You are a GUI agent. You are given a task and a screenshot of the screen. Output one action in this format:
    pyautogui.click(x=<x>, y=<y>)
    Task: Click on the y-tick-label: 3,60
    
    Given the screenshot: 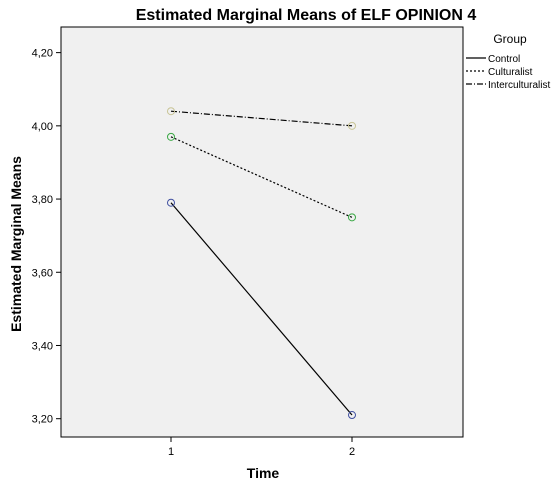 What is the action you would take?
    pyautogui.click(x=42, y=273)
    